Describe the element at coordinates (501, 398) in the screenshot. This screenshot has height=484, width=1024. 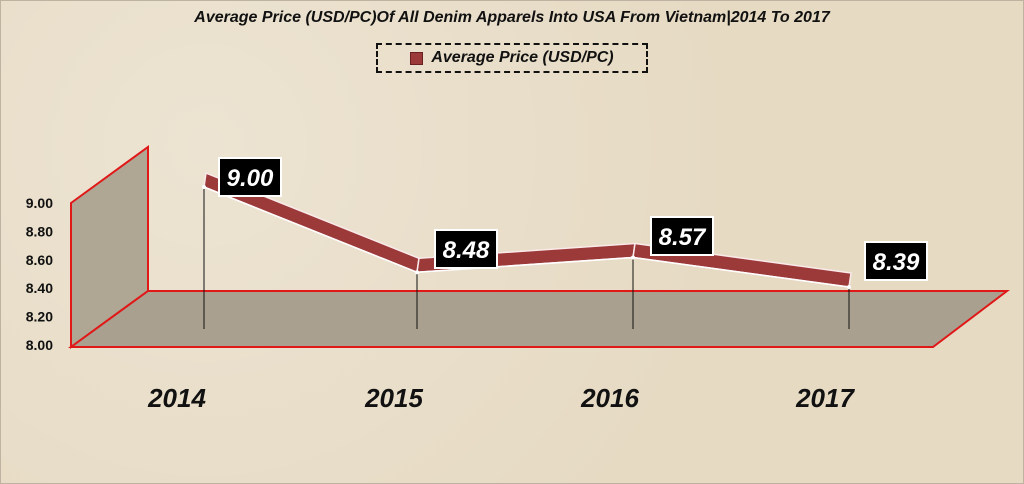
I see `x-axis: 2014 2015 2016 2017` at that location.